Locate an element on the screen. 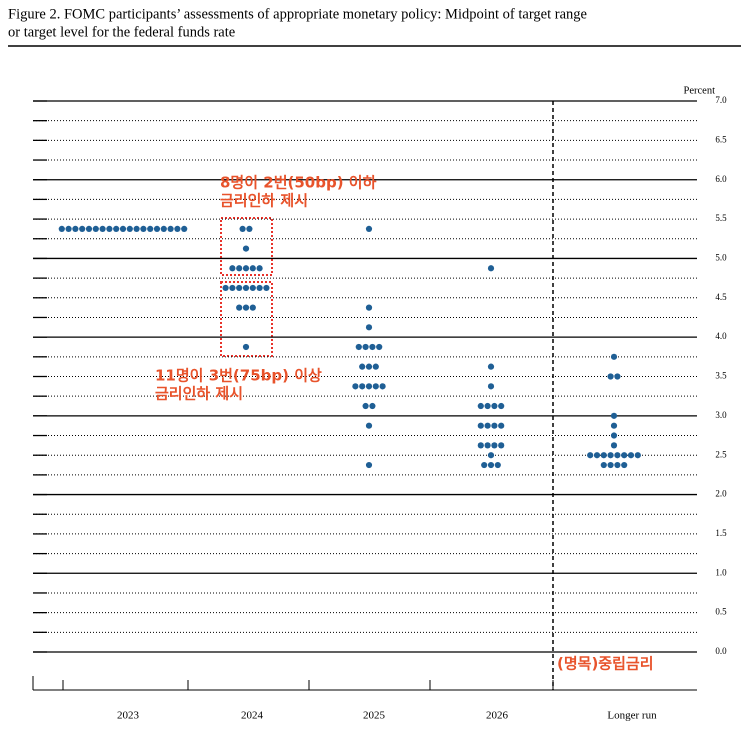  annotation: (명목)중립금리 is located at coordinates (605, 664).